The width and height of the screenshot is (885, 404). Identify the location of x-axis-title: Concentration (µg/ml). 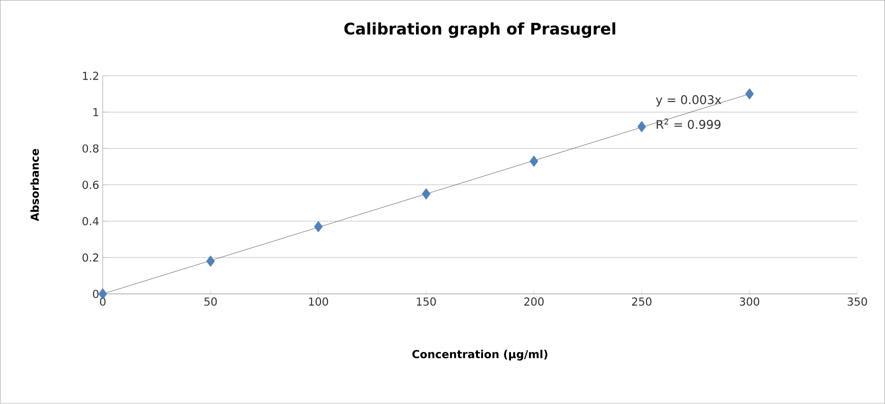
(480, 355).